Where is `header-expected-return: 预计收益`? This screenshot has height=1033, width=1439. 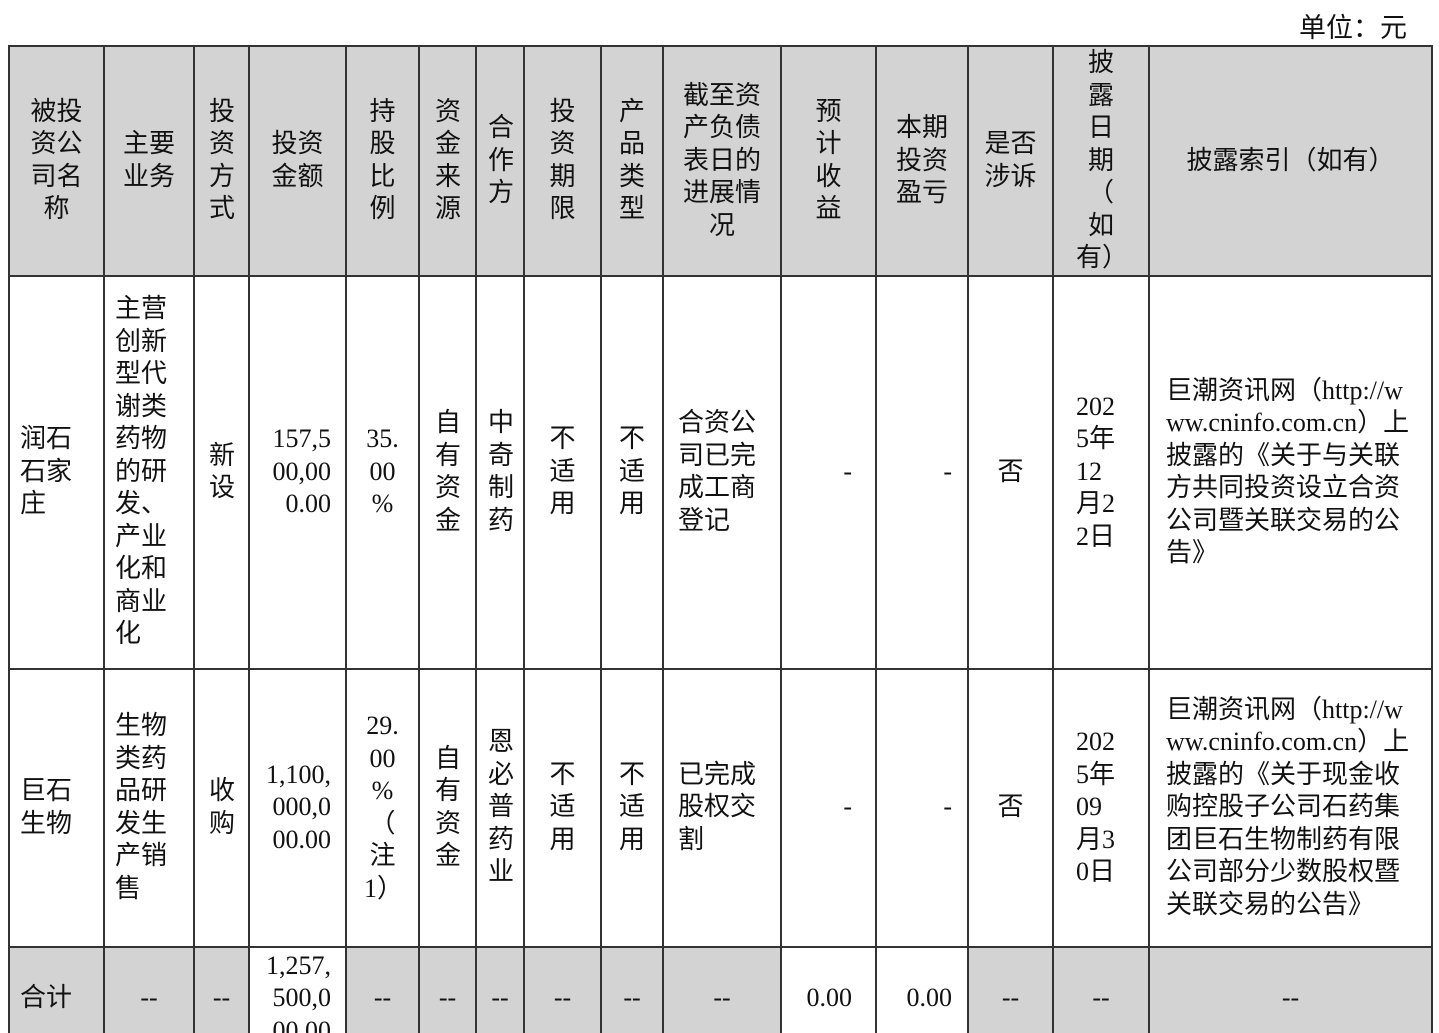 header-expected-return: 预计收益 is located at coordinates (828, 161).